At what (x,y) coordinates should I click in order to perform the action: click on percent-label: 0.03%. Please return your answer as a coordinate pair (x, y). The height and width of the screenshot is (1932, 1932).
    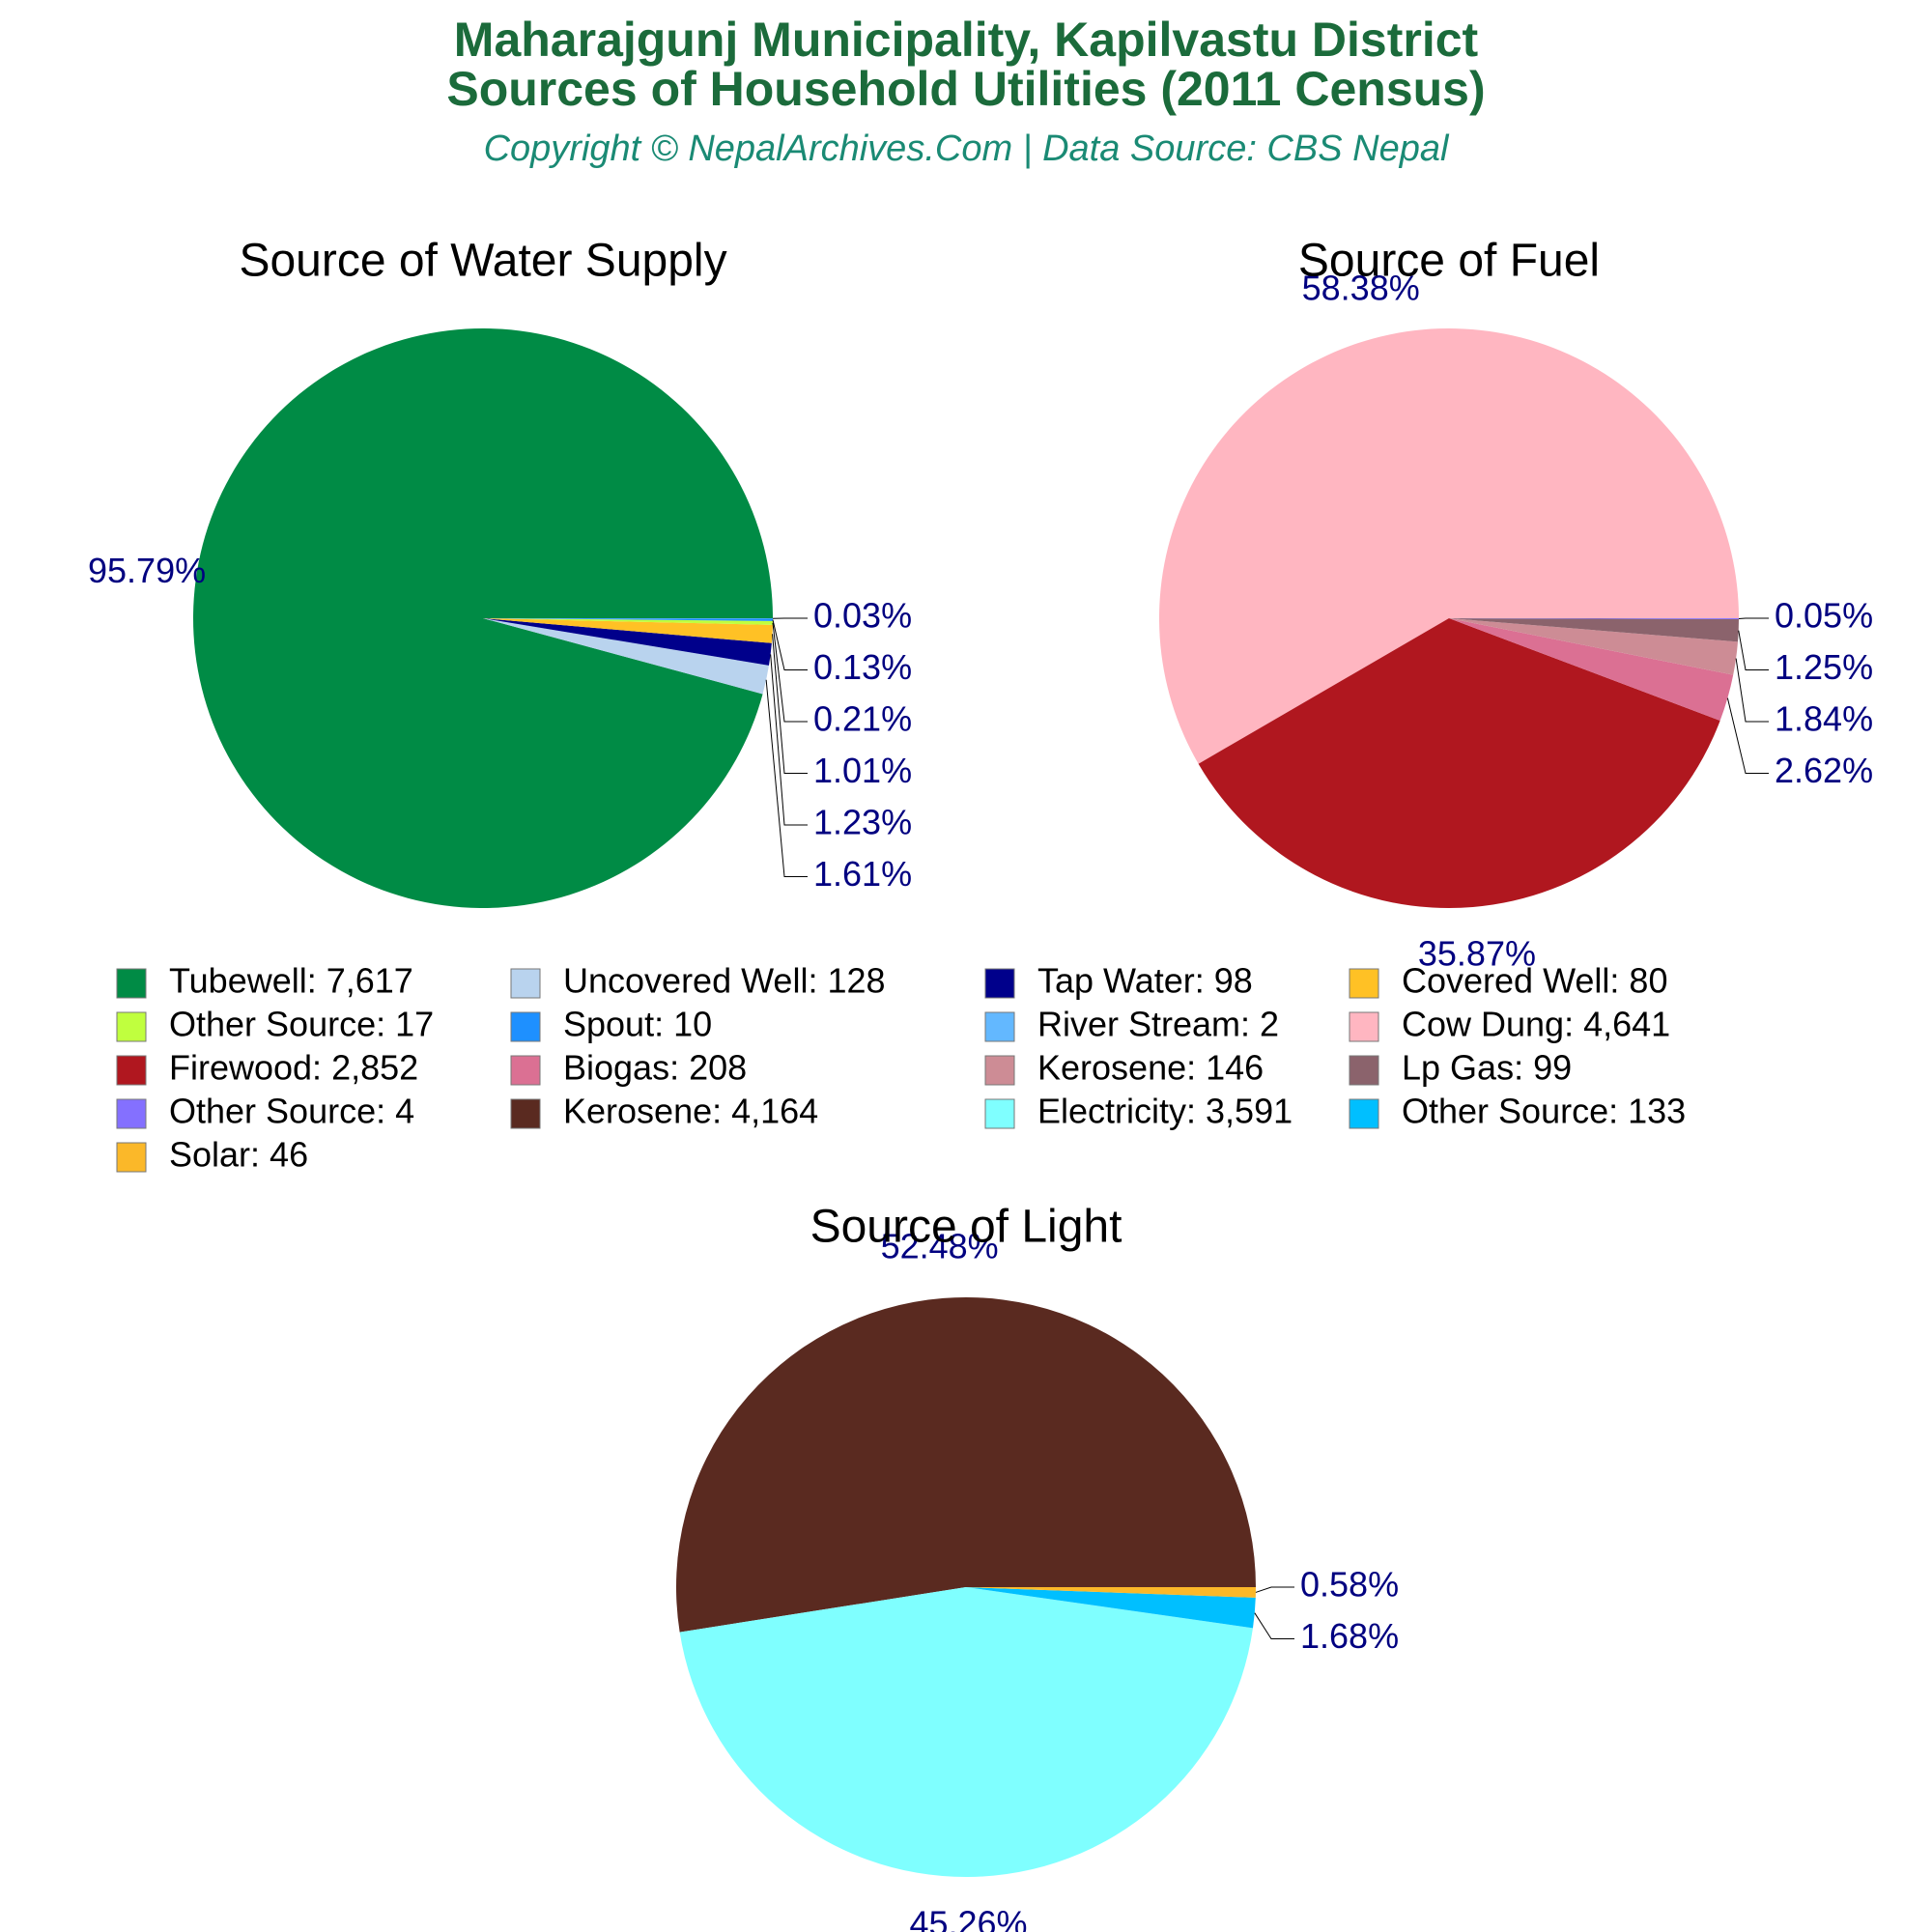
    Looking at the image, I should click on (862, 616).